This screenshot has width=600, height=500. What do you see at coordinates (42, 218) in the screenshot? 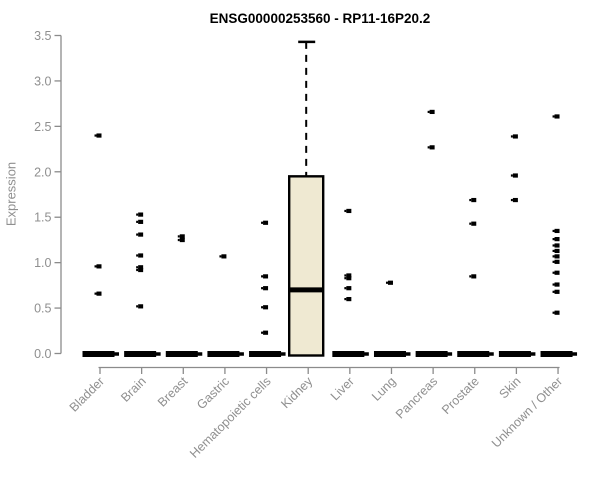
I see `y-tick-label: 1.5` at bounding box center [42, 218].